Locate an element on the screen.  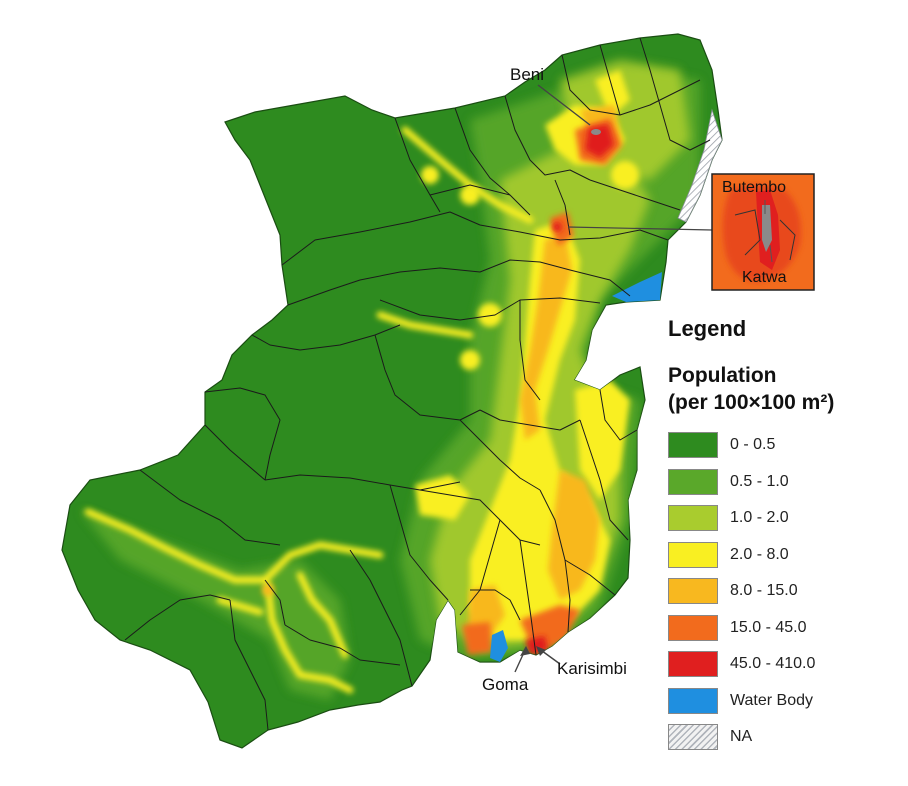
city-label-butembo: Butembo is located at coordinates (754, 187).